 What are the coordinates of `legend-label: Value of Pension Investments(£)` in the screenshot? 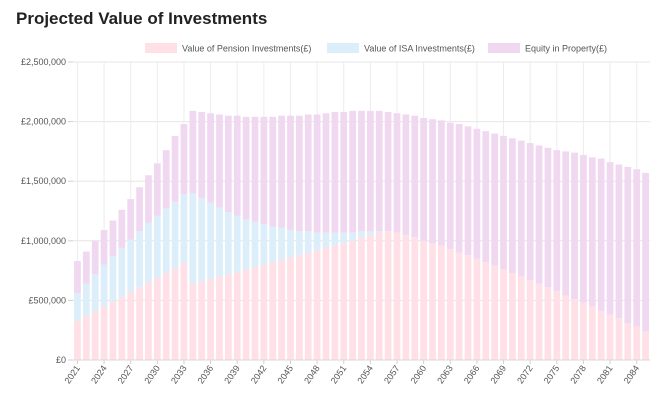 It's located at (246, 49).